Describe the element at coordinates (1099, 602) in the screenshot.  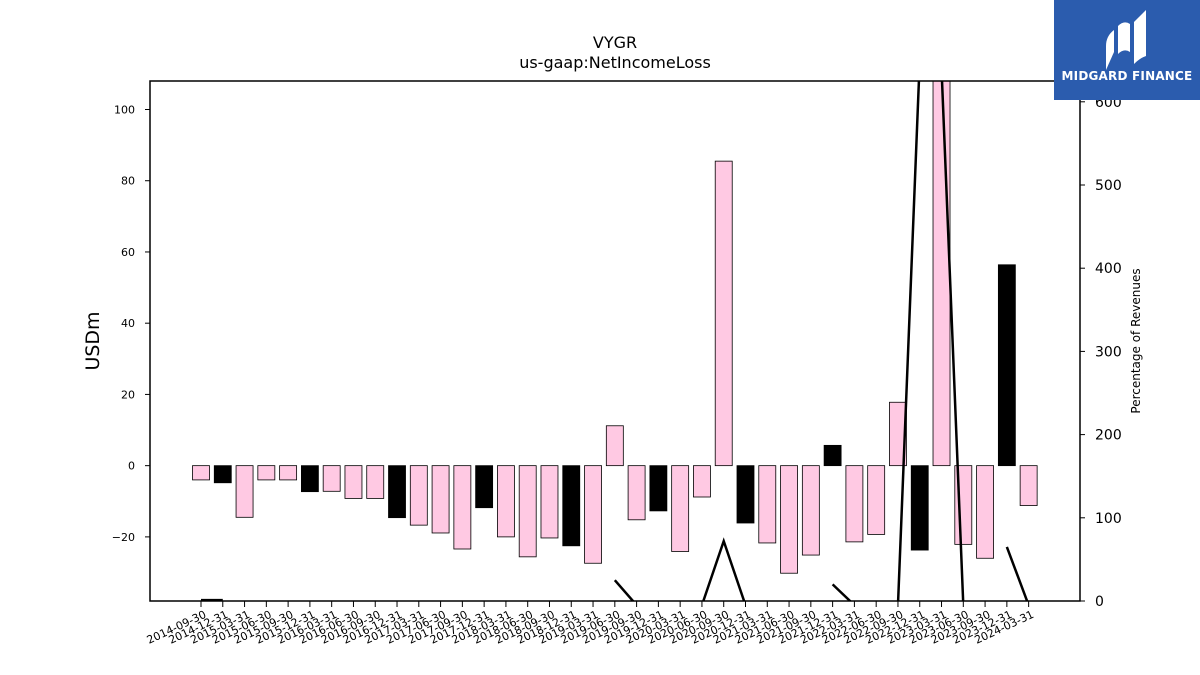
I see `y2-tick-label: 0` at that location.